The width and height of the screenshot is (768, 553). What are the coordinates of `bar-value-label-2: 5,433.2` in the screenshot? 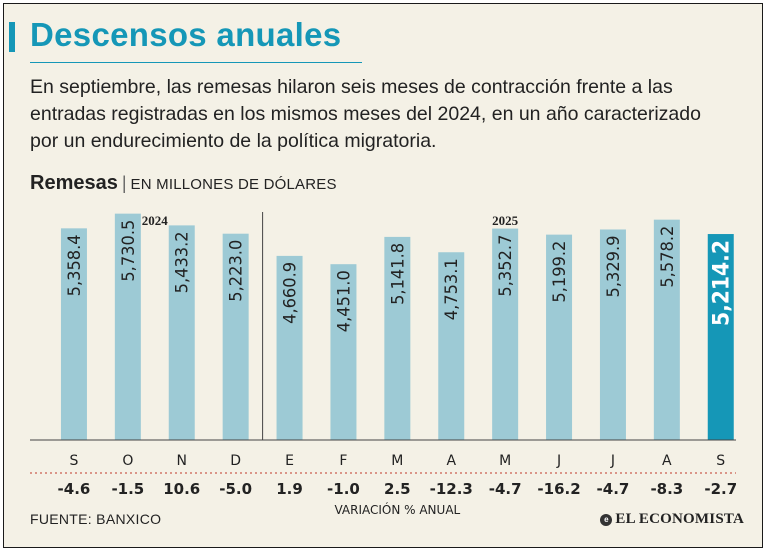 It's located at (183, 262).